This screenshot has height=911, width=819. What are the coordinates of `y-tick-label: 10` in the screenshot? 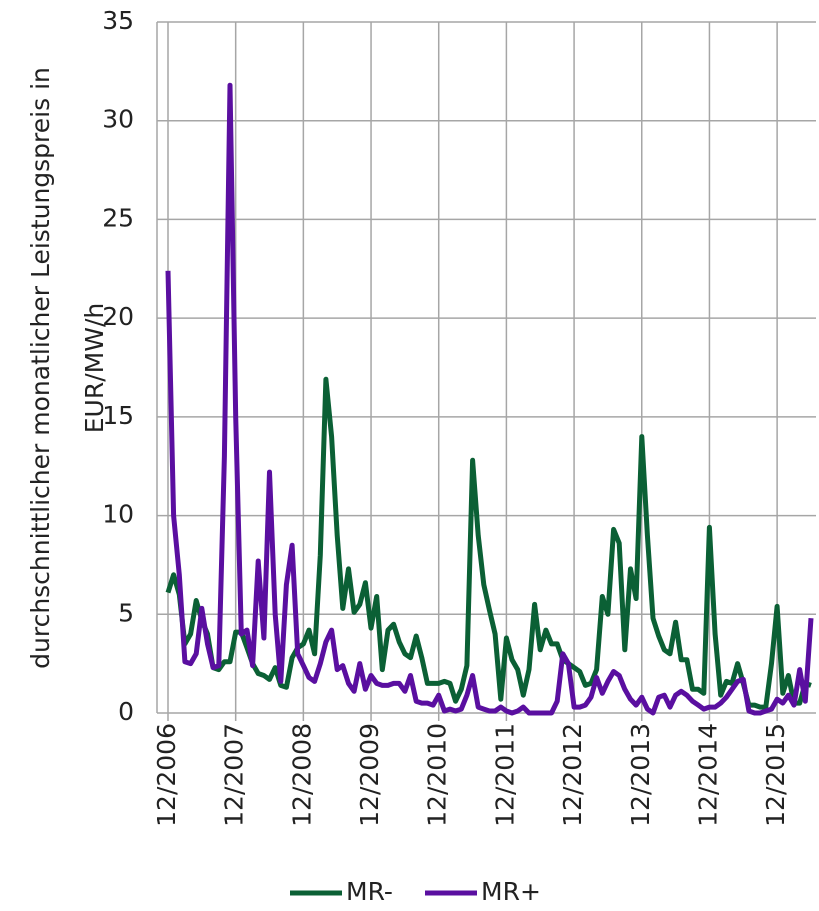 It's located at (118, 514).